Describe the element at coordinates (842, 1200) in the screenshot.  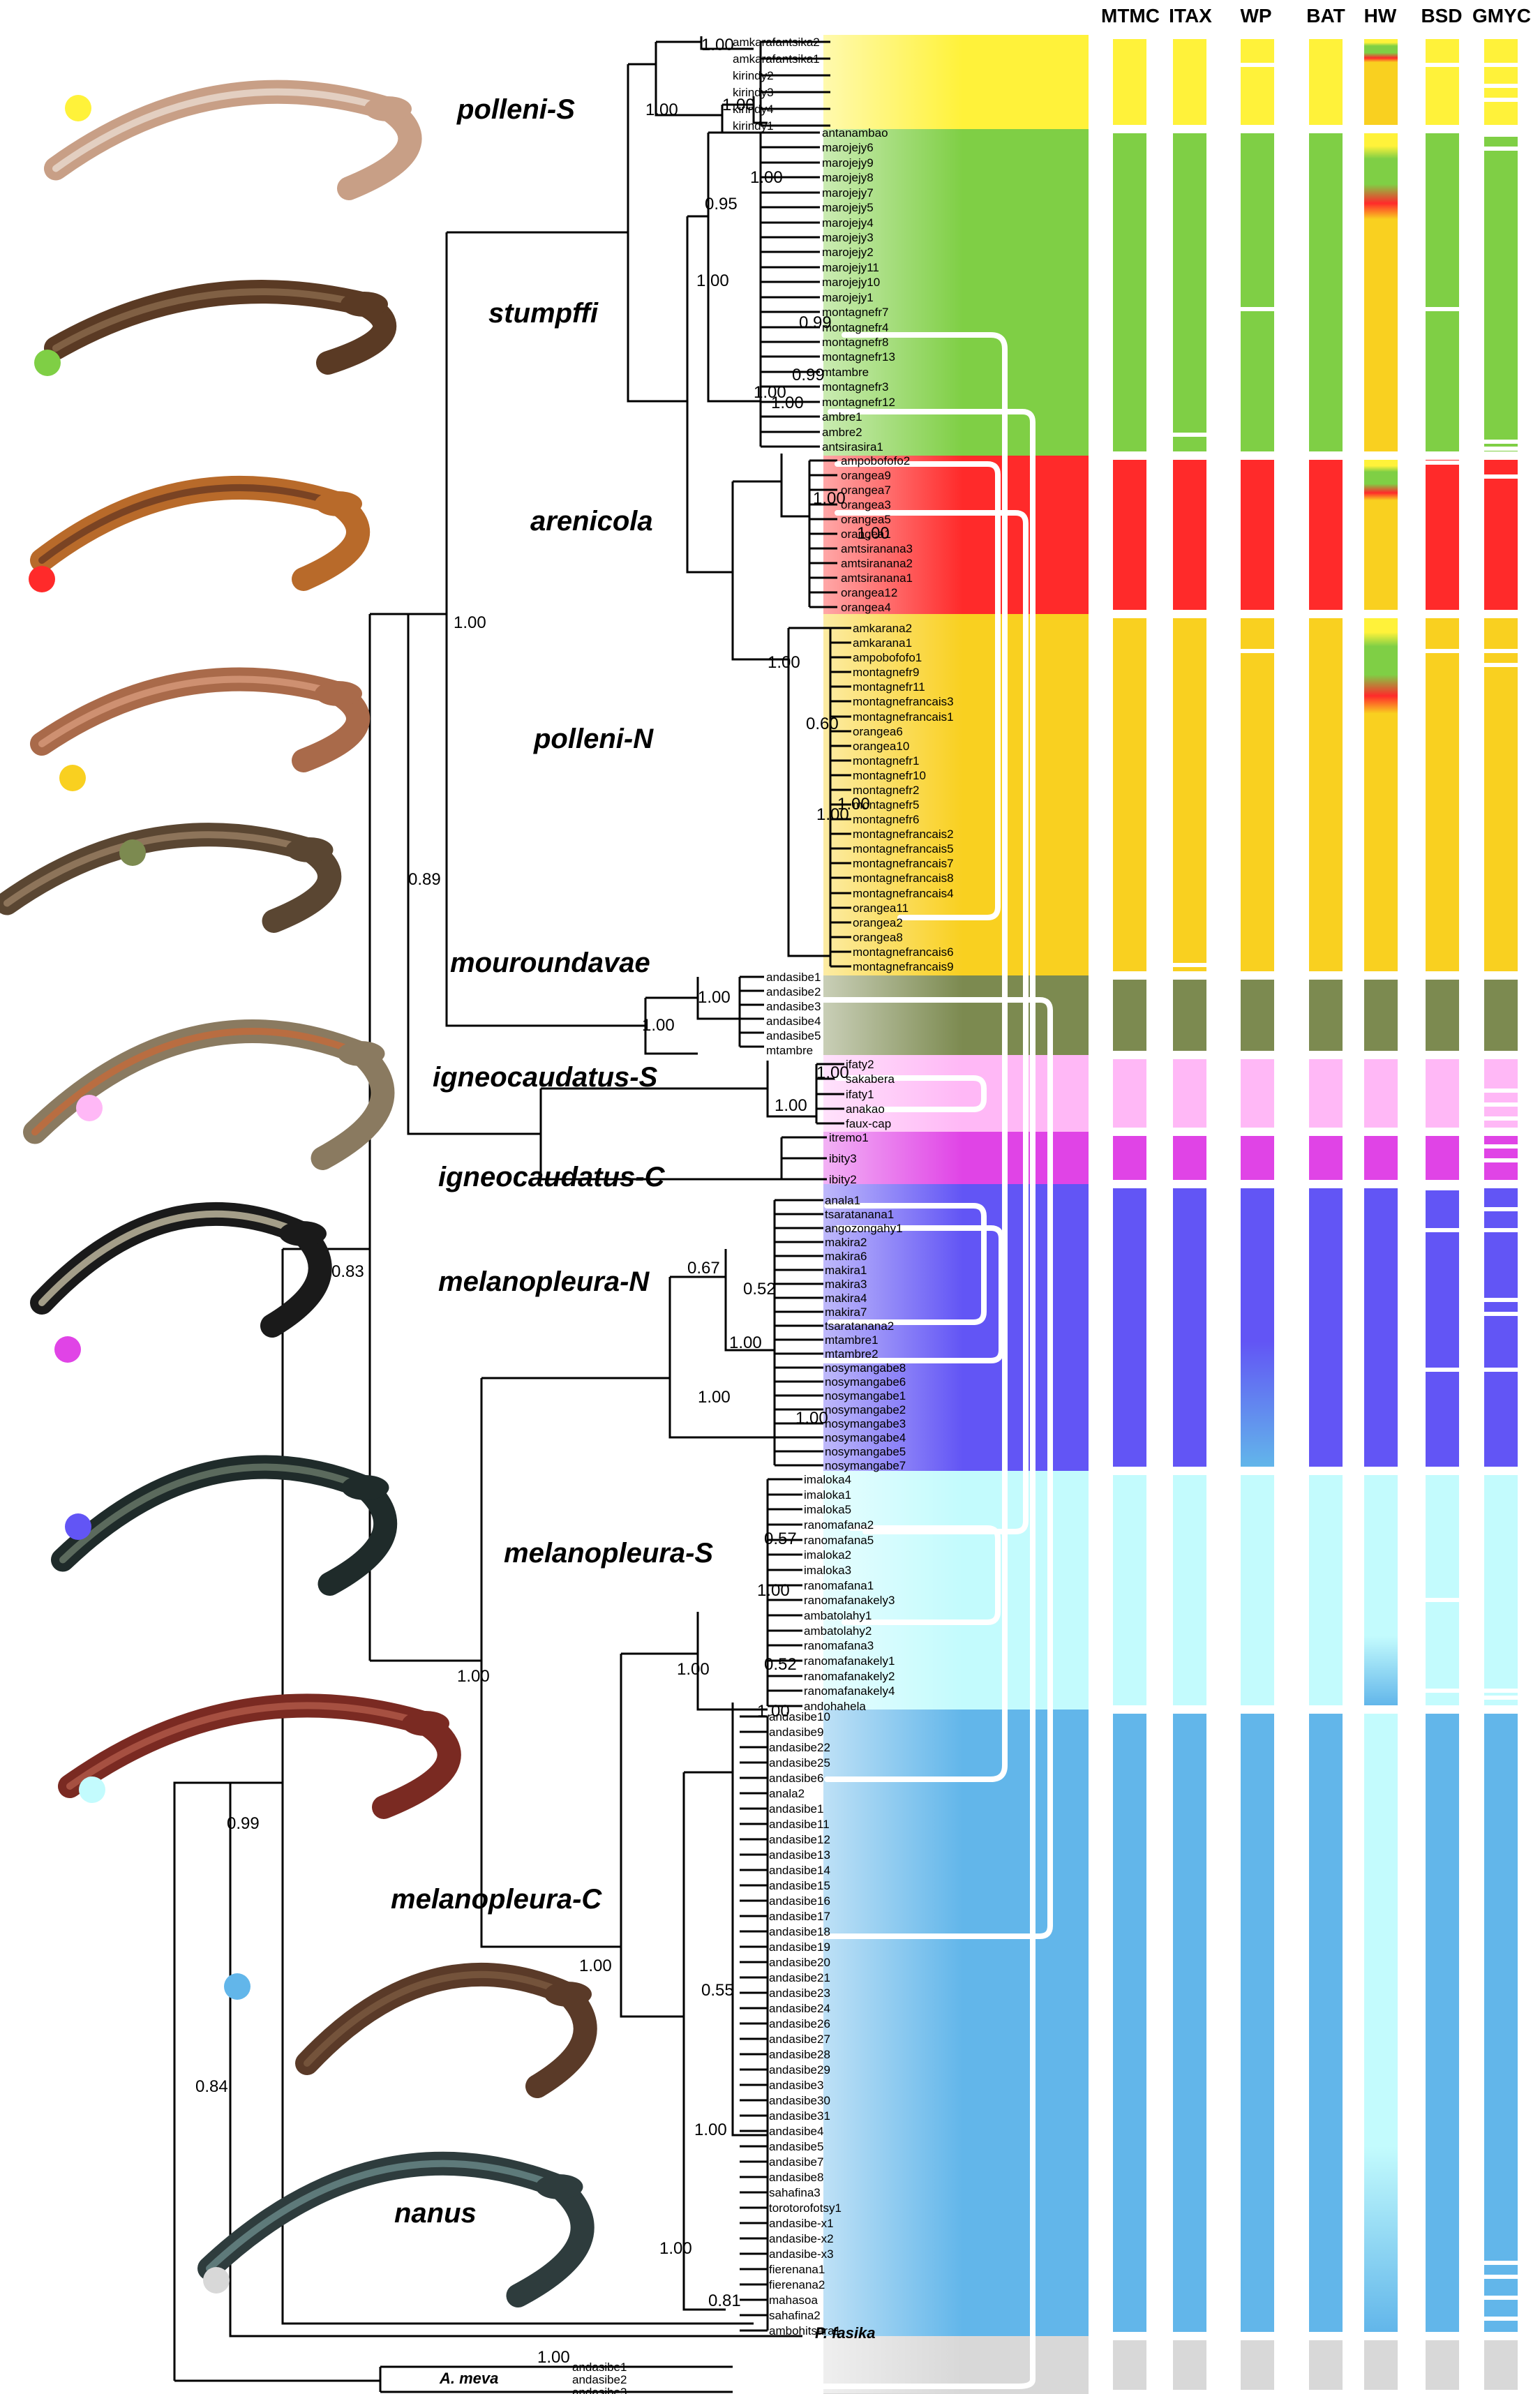
I see `tip-label: anala1` at that location.